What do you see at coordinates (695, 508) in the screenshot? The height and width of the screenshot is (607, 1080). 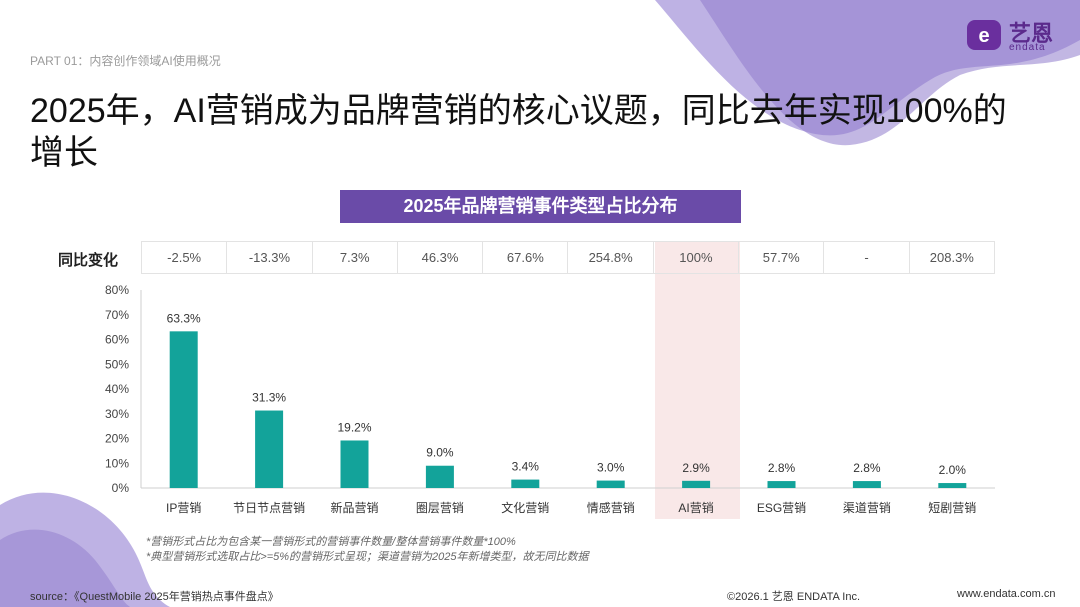 I see `x-category-label: AI营销` at bounding box center [695, 508].